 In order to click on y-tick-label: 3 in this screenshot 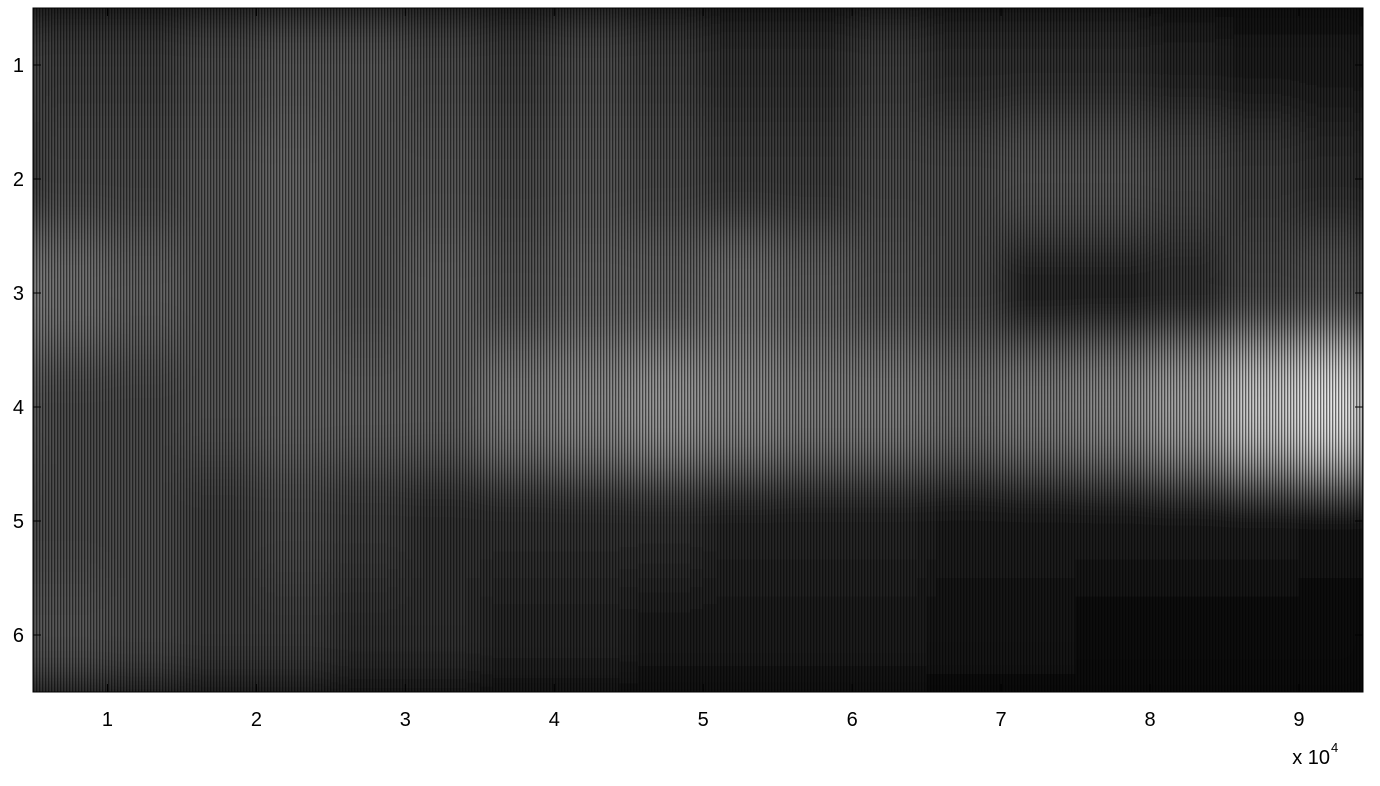, I will do `click(18, 294)`.